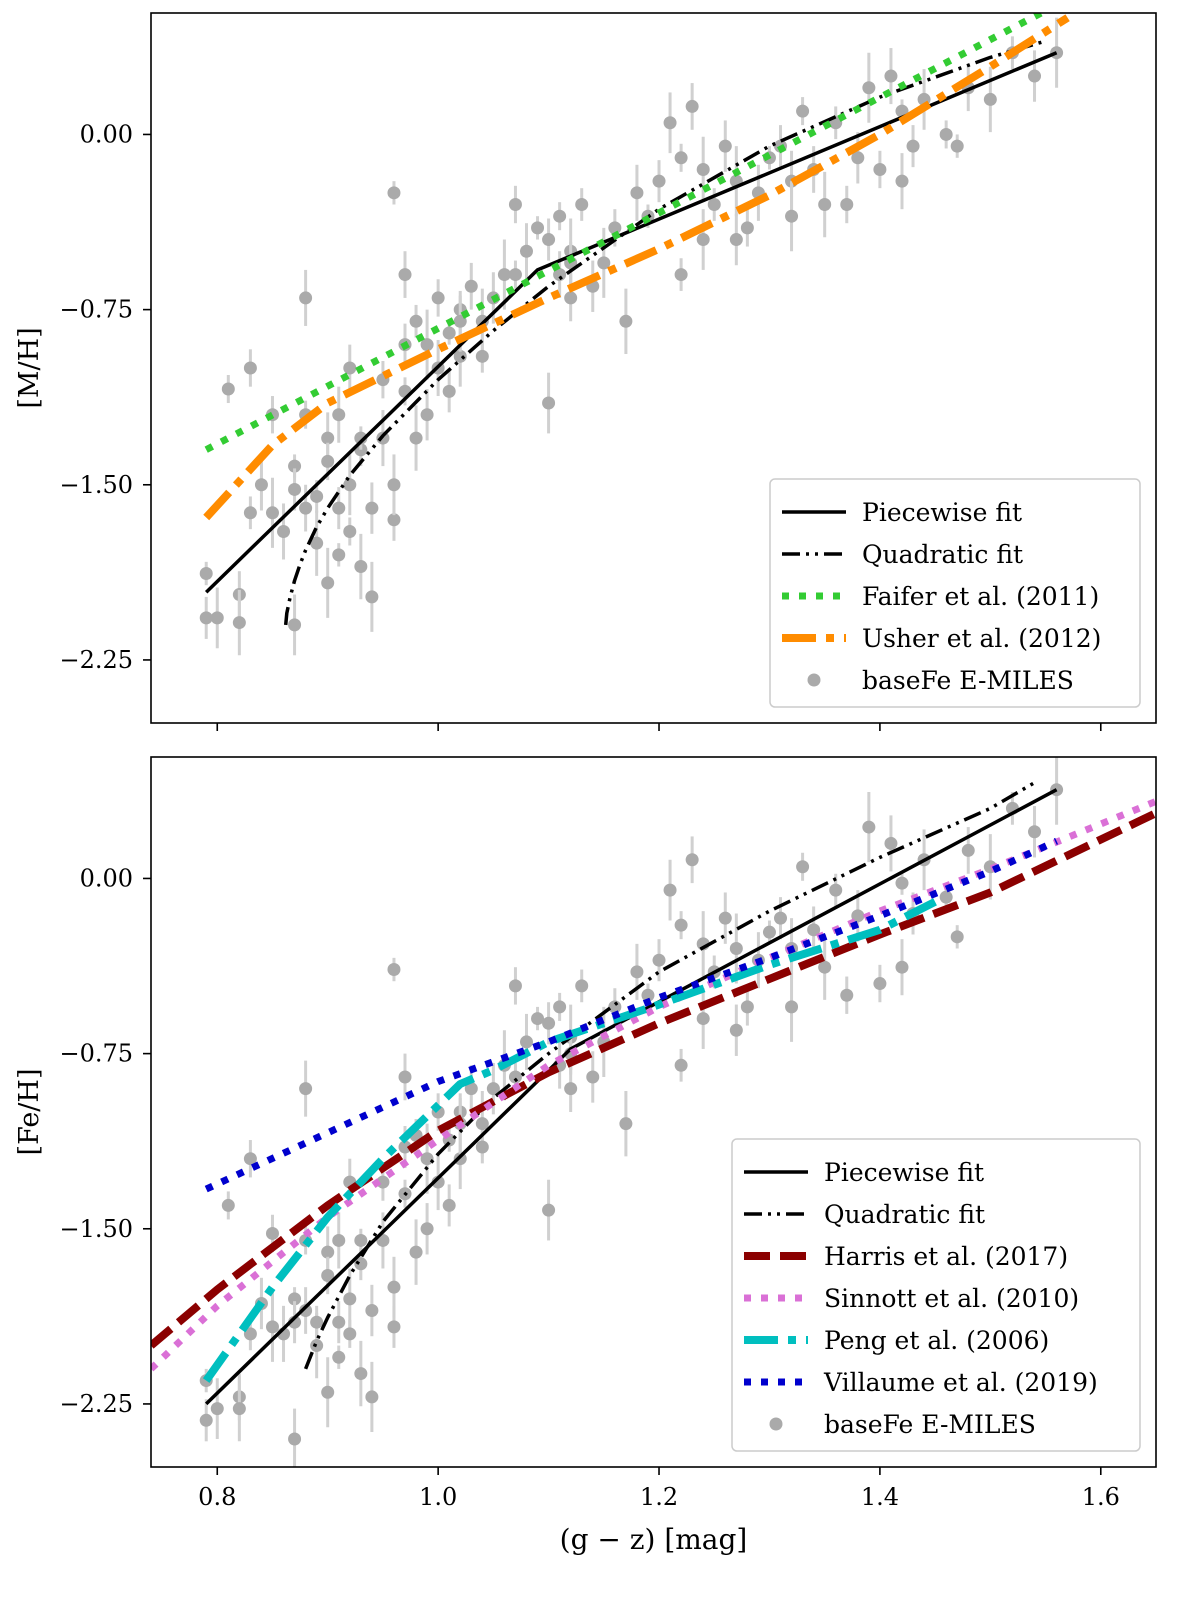  Describe the element at coordinates (438, 1497) in the screenshot. I see `x-tick-label: 1.0` at that location.